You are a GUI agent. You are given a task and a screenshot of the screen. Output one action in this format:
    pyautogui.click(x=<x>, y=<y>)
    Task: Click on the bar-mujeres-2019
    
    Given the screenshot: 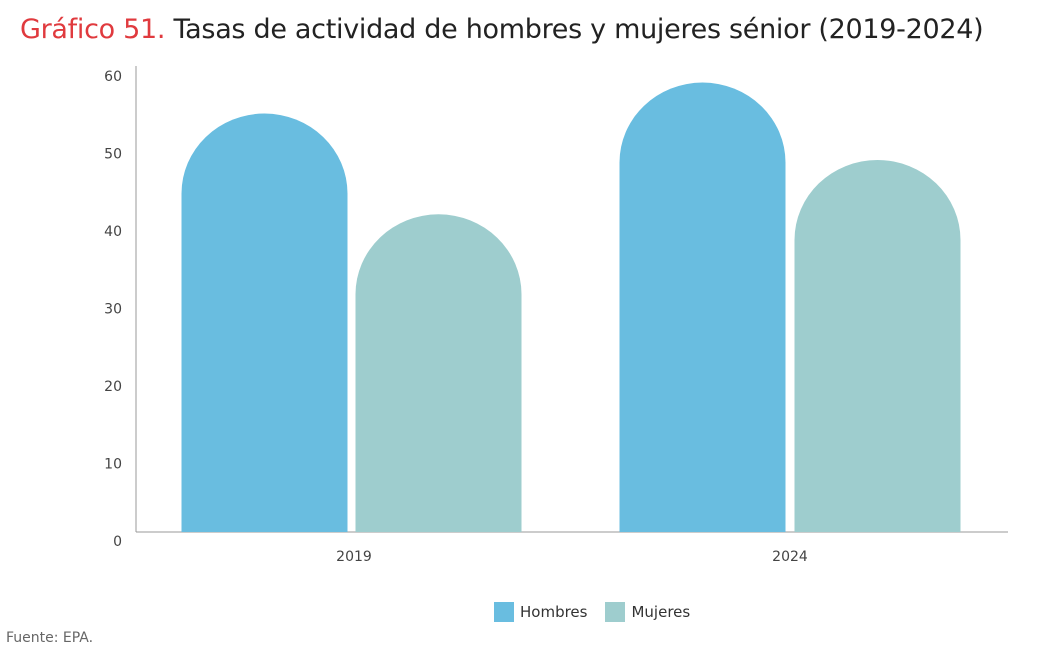 What is the action you would take?
    pyautogui.click(x=438, y=373)
    